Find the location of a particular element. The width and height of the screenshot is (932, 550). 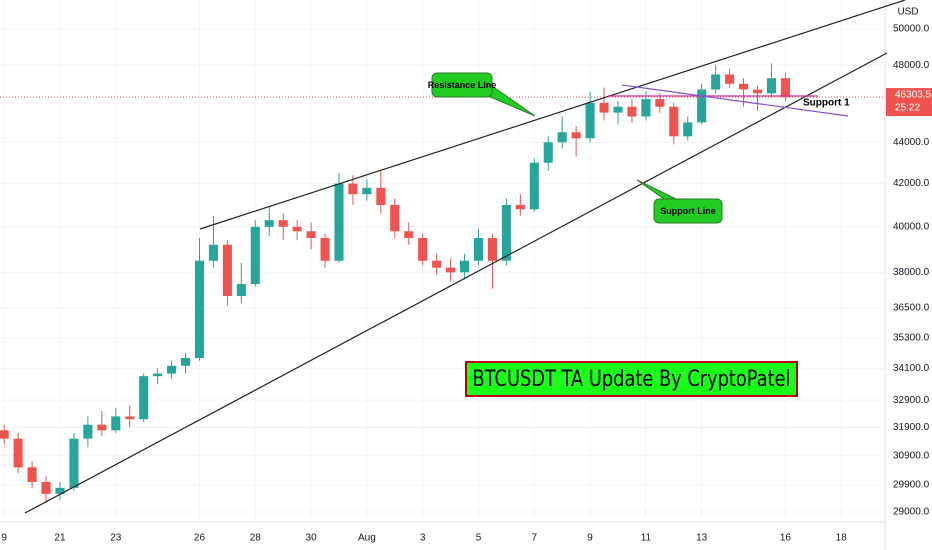

callout-text: Resistance Line is located at coordinates (462, 85).